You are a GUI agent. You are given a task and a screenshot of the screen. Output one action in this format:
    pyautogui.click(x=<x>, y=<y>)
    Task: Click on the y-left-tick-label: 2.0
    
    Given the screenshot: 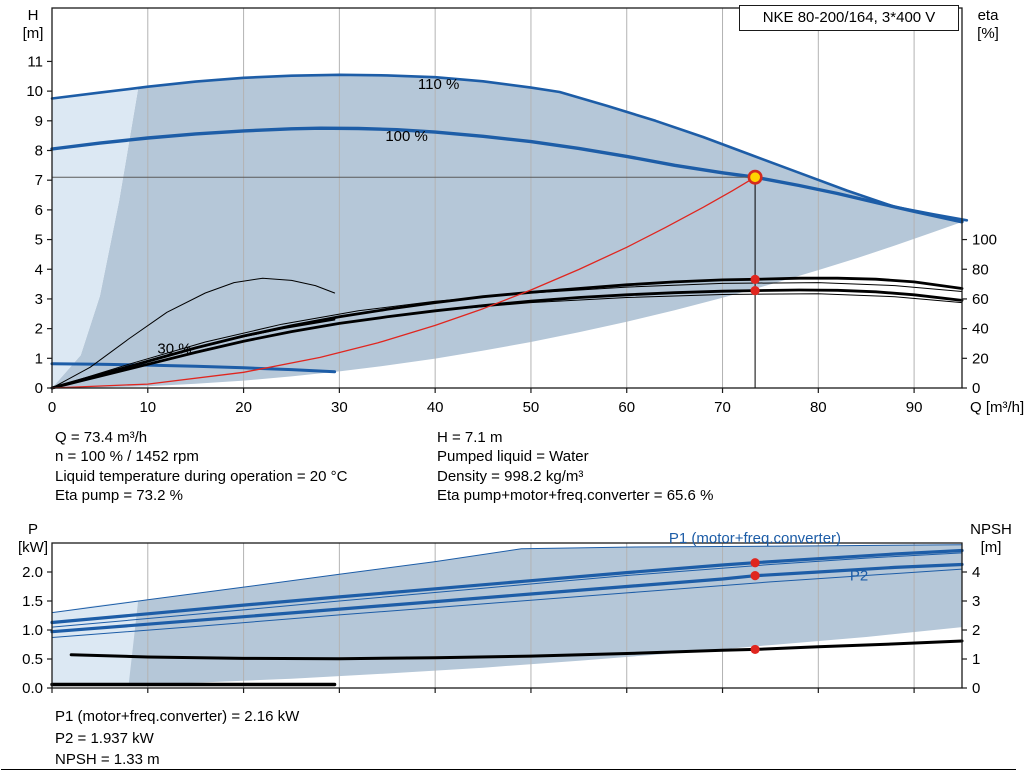 What is the action you would take?
    pyautogui.click(x=32, y=572)
    